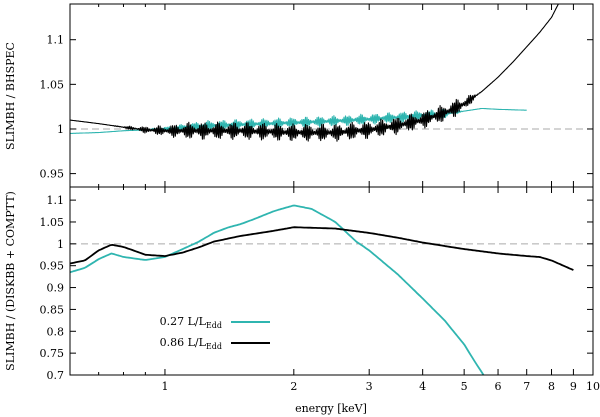 The width and height of the screenshot is (600, 417). I want to click on bottom-y-tick-label: 0.85, so click(52, 309).